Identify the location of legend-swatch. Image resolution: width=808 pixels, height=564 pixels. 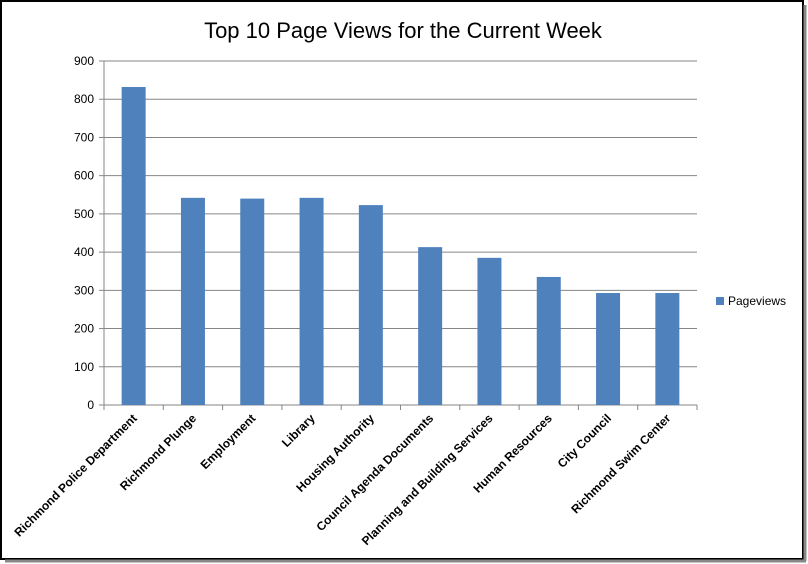
(720, 301).